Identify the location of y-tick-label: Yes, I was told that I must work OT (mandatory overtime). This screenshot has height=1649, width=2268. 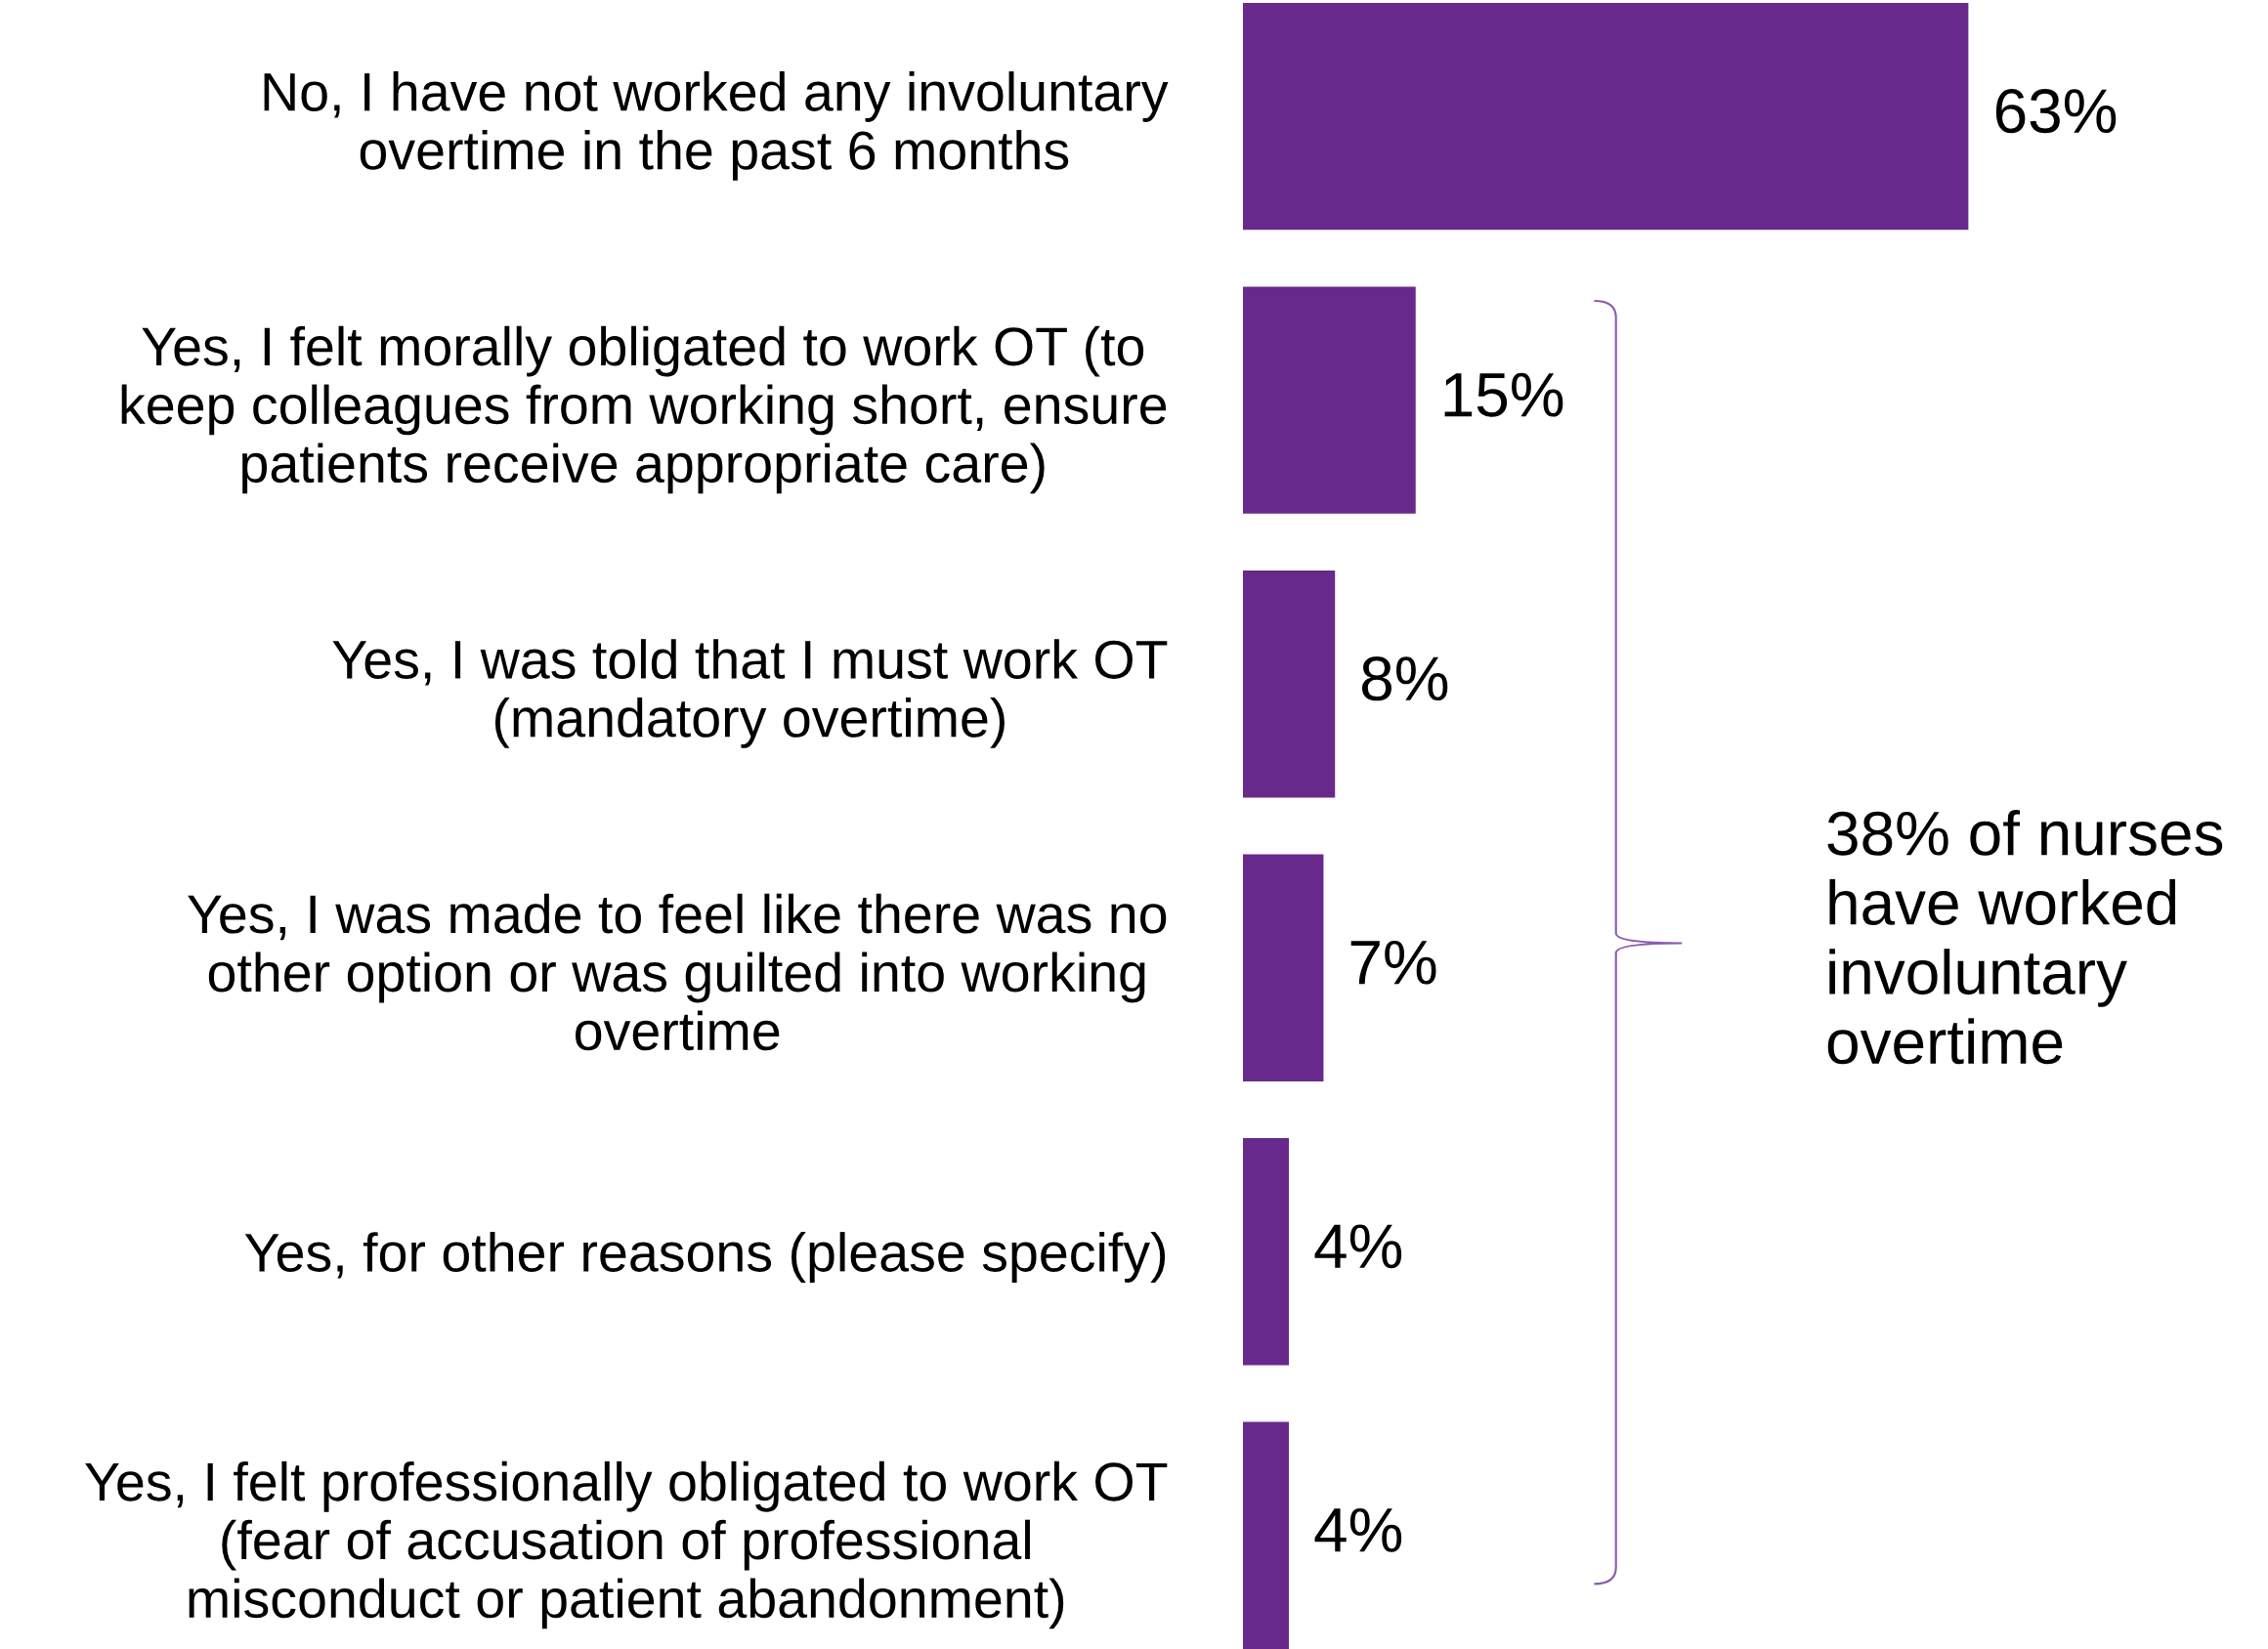
(750, 693).